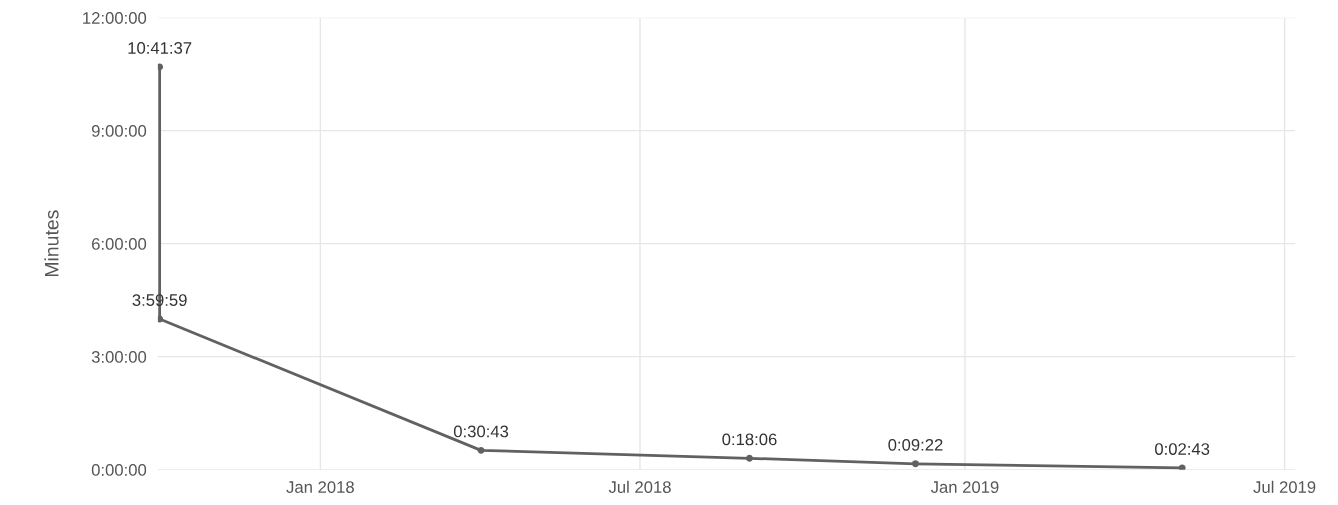 The width and height of the screenshot is (1338, 505). What do you see at coordinates (119, 131) in the screenshot?
I see `y-tick-label: 9:00:00` at bounding box center [119, 131].